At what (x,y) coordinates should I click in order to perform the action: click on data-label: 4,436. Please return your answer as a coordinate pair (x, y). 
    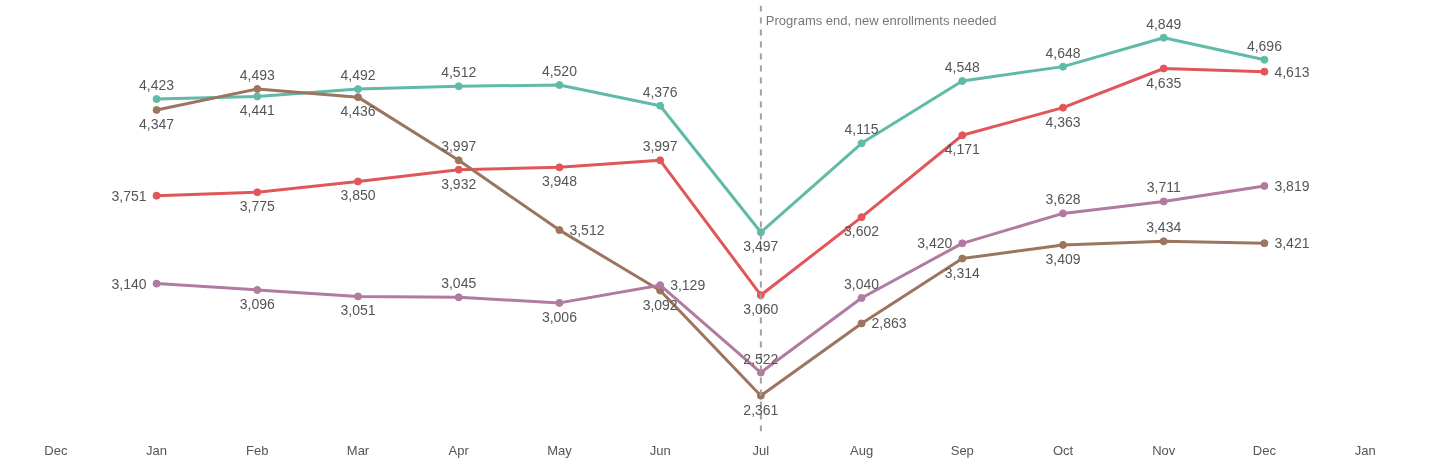
    Looking at the image, I should click on (358, 111).